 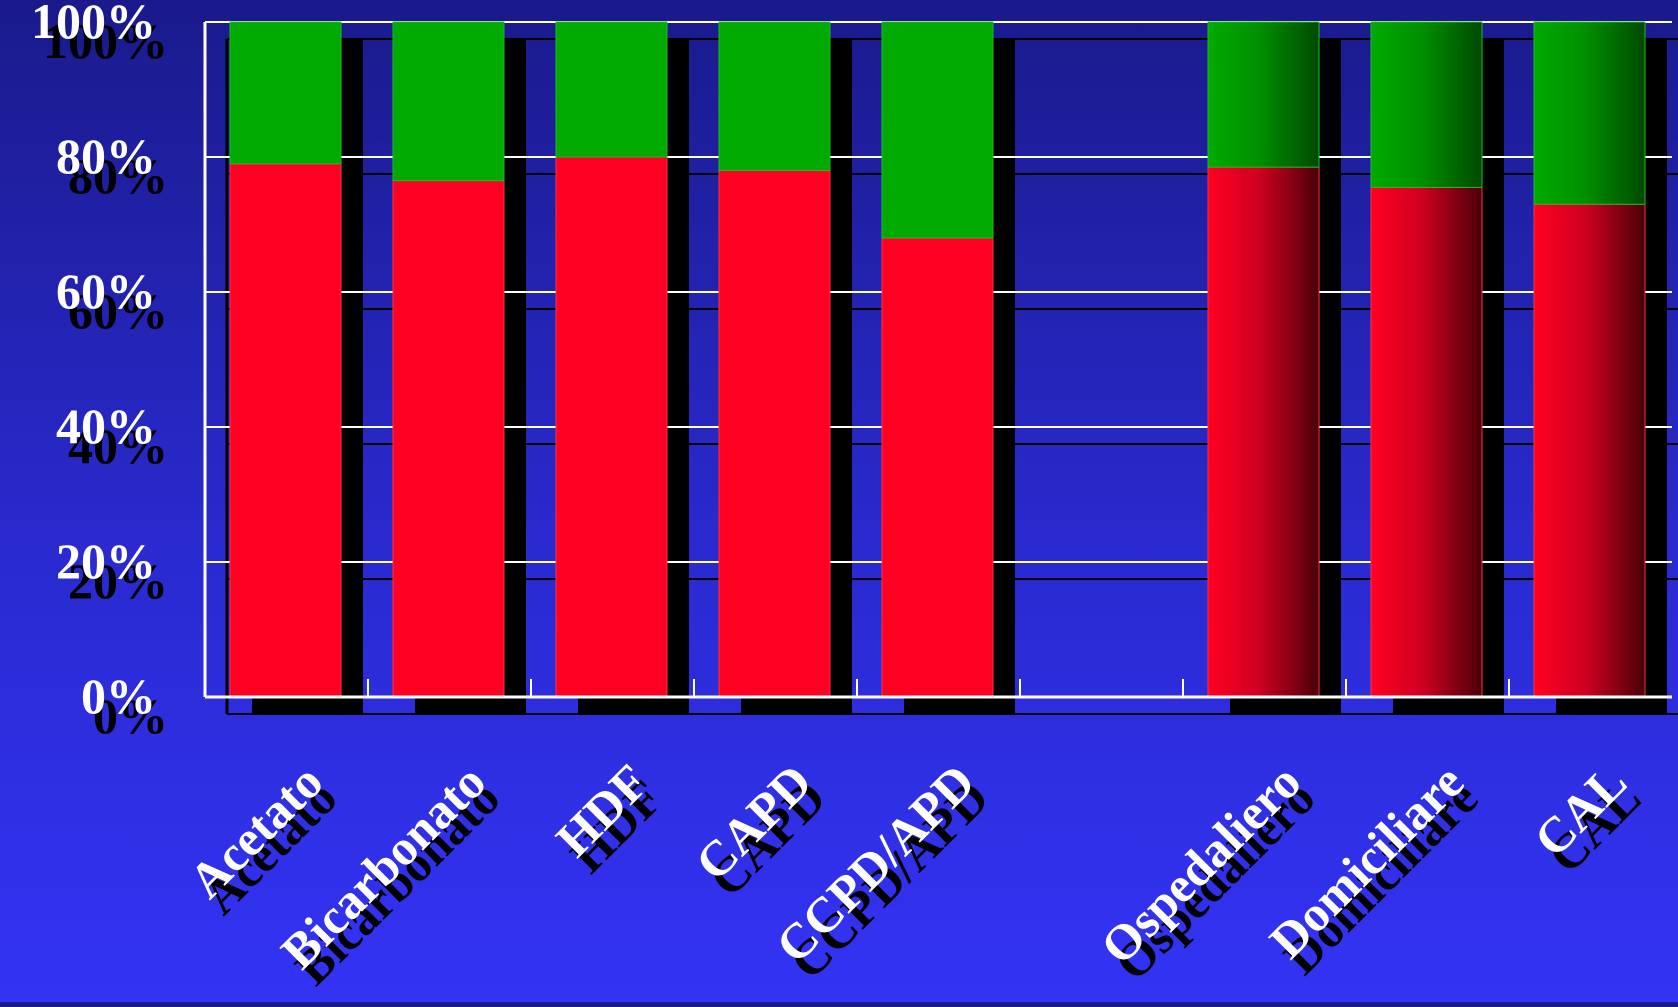 What do you see at coordinates (130, 716) in the screenshot?
I see `y-tick-label-shadow: 0%` at bounding box center [130, 716].